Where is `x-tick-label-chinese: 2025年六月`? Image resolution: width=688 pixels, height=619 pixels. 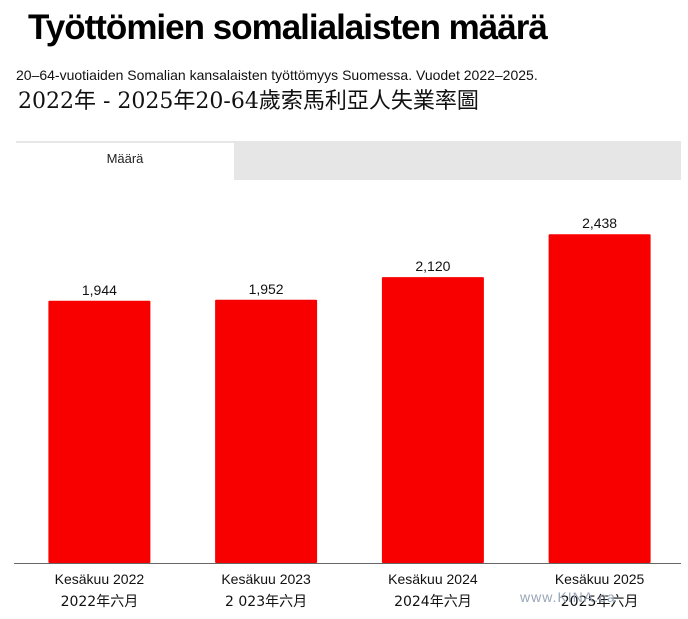
x-tick-label-chinese: 2025年六月 is located at coordinates (600, 602).